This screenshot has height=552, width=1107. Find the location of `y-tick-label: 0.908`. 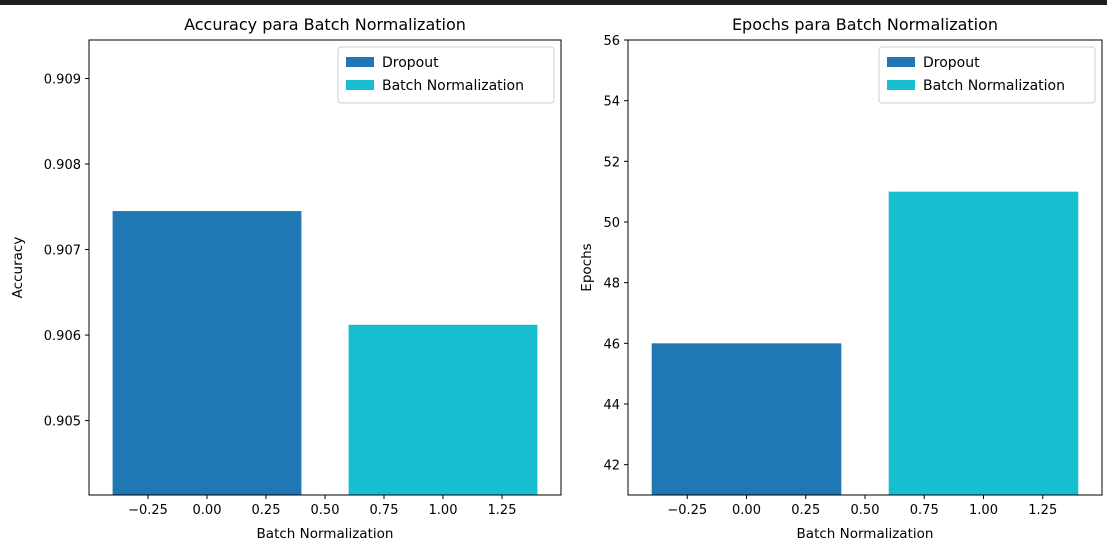

y-tick-label: 0.908 is located at coordinates (62, 165).